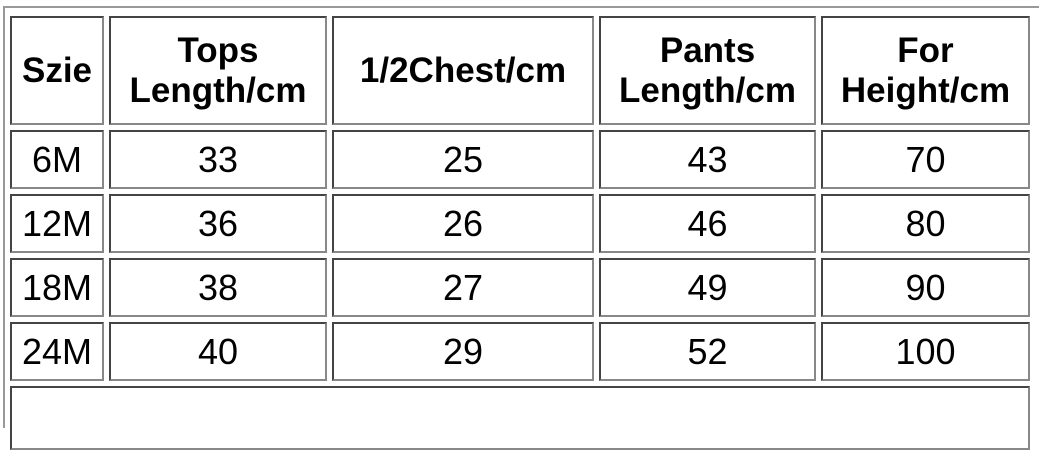 The width and height of the screenshot is (1039, 455). Describe the element at coordinates (707, 351) in the screenshot. I see `cell-pants-length: 52` at that location.